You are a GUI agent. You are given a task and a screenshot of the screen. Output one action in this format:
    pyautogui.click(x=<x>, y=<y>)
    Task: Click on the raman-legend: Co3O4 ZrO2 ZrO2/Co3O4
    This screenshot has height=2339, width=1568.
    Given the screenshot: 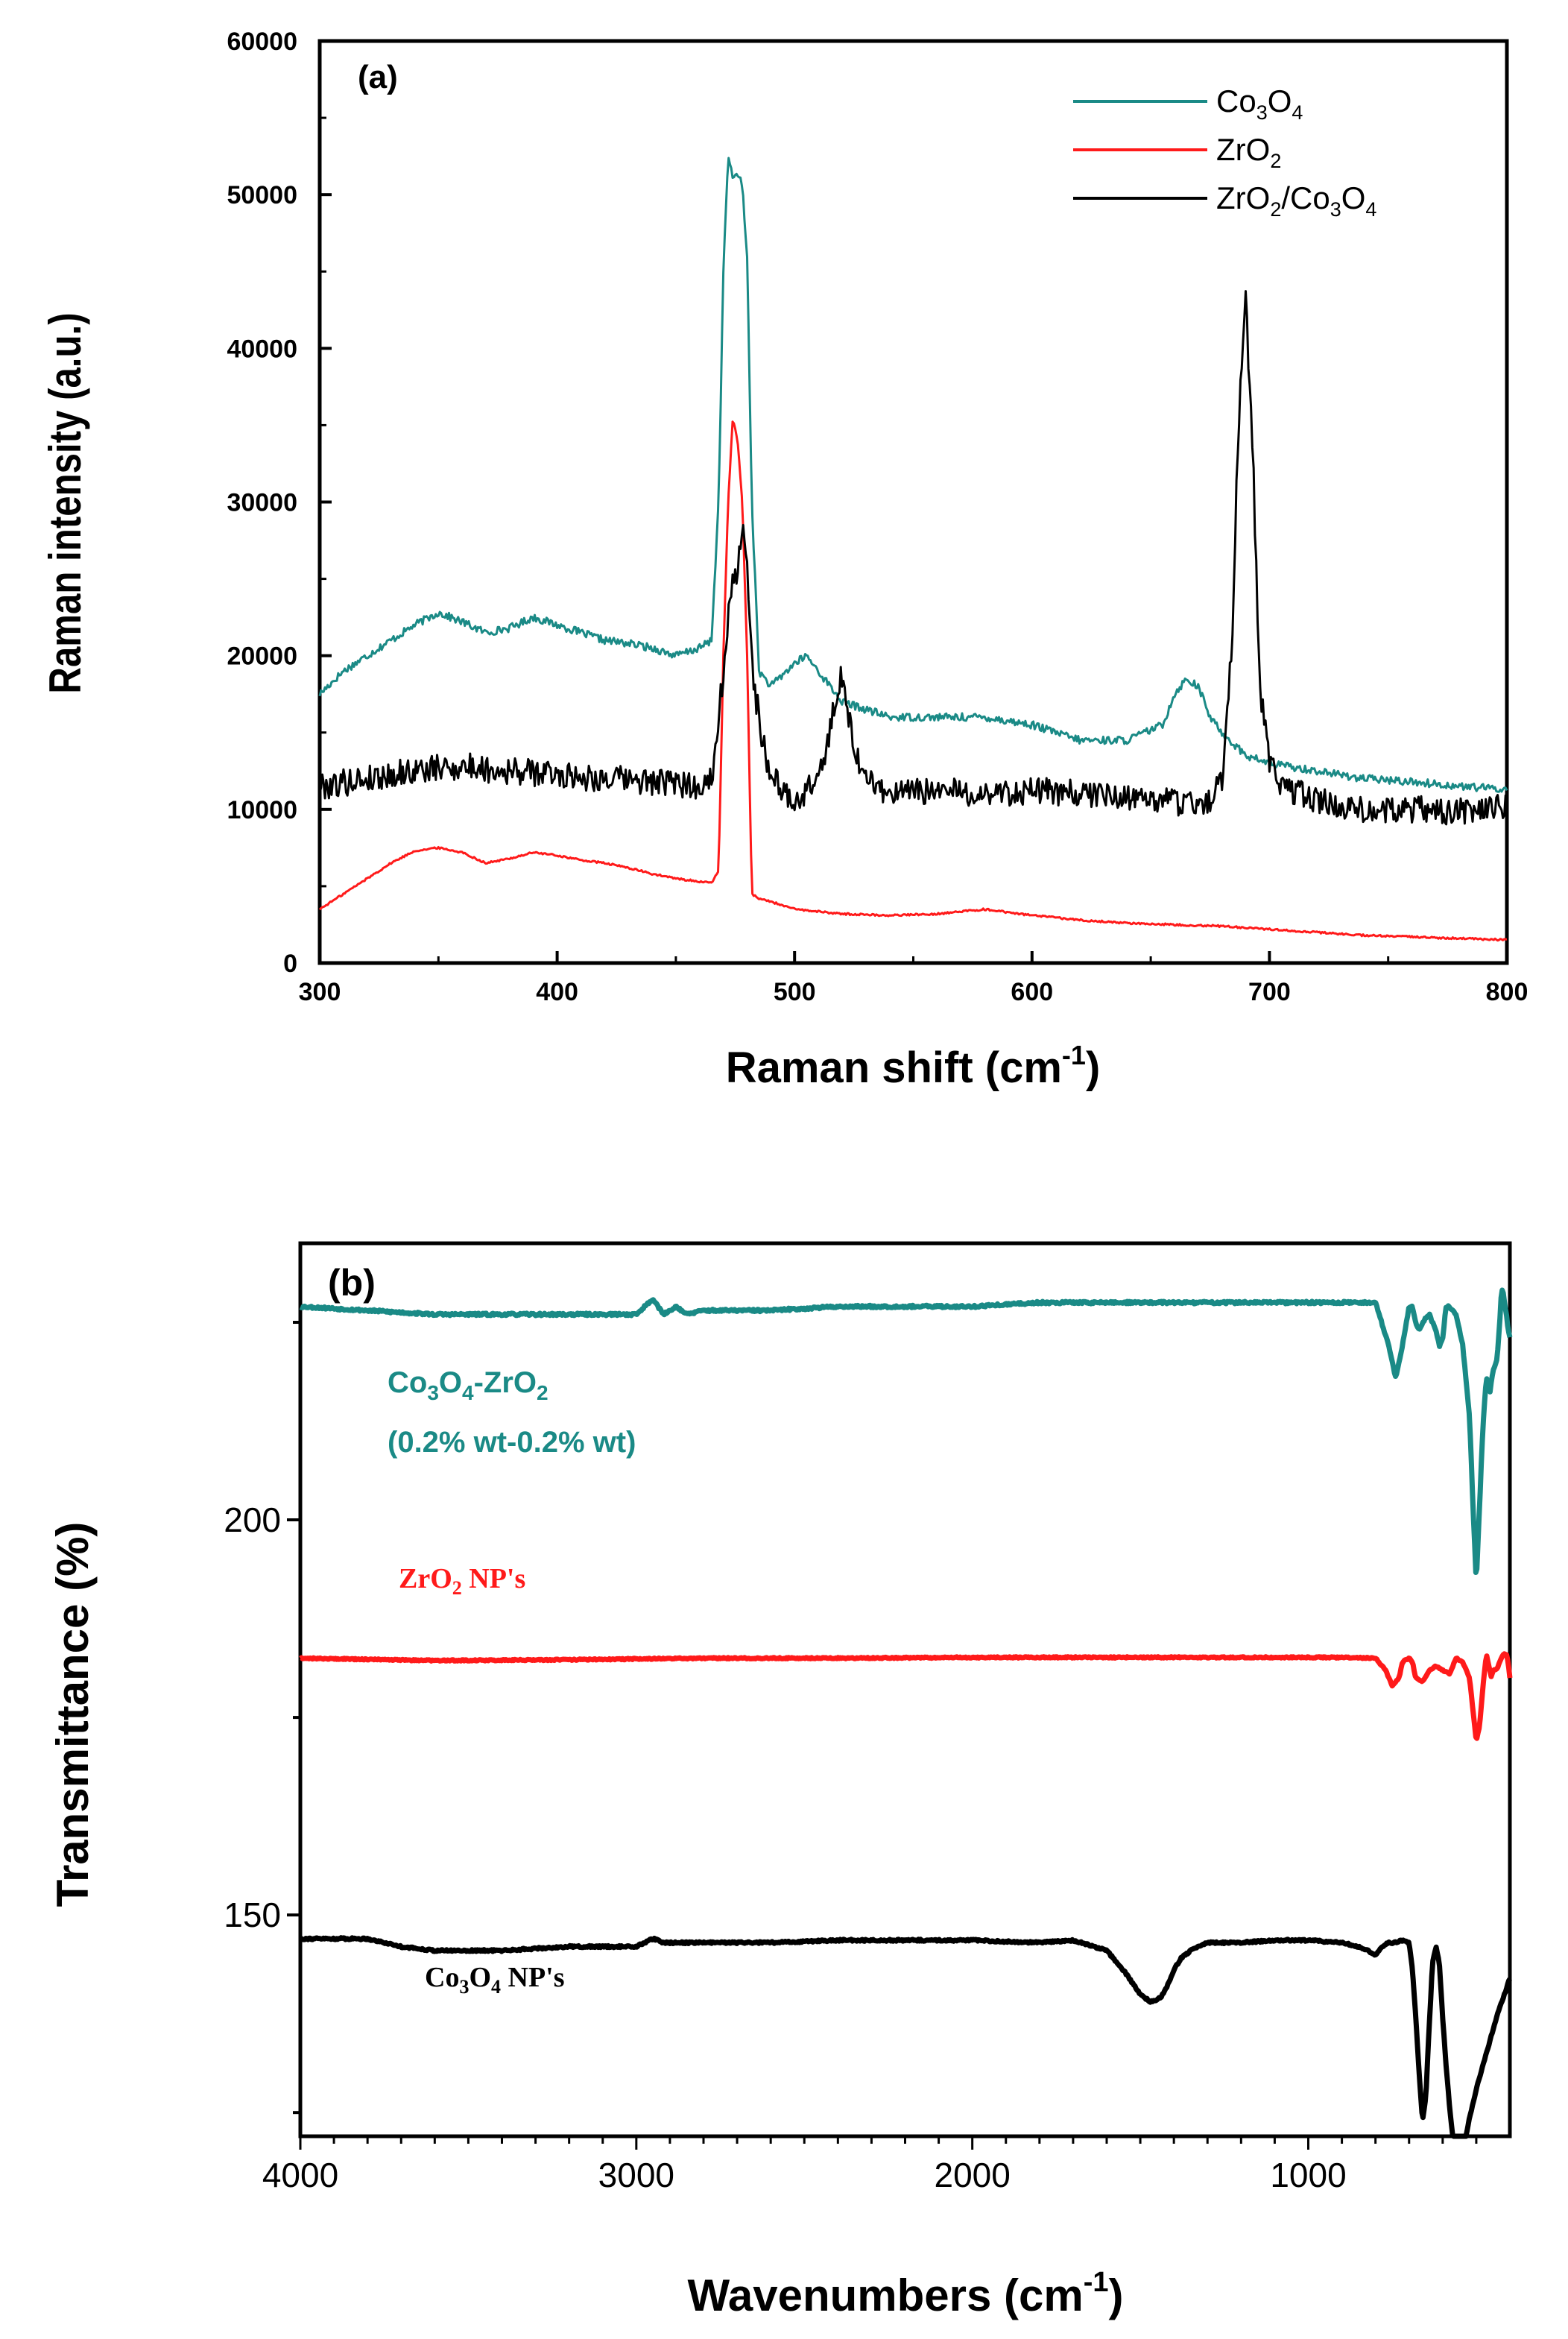 What is the action you would take?
    pyautogui.click(x=1224, y=152)
    